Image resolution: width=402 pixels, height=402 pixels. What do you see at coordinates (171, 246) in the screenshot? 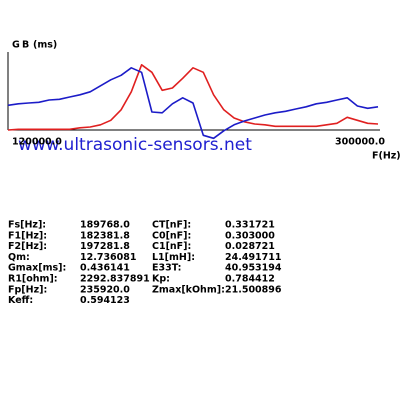
I see `param-label: C1[nF]:` at bounding box center [171, 246].